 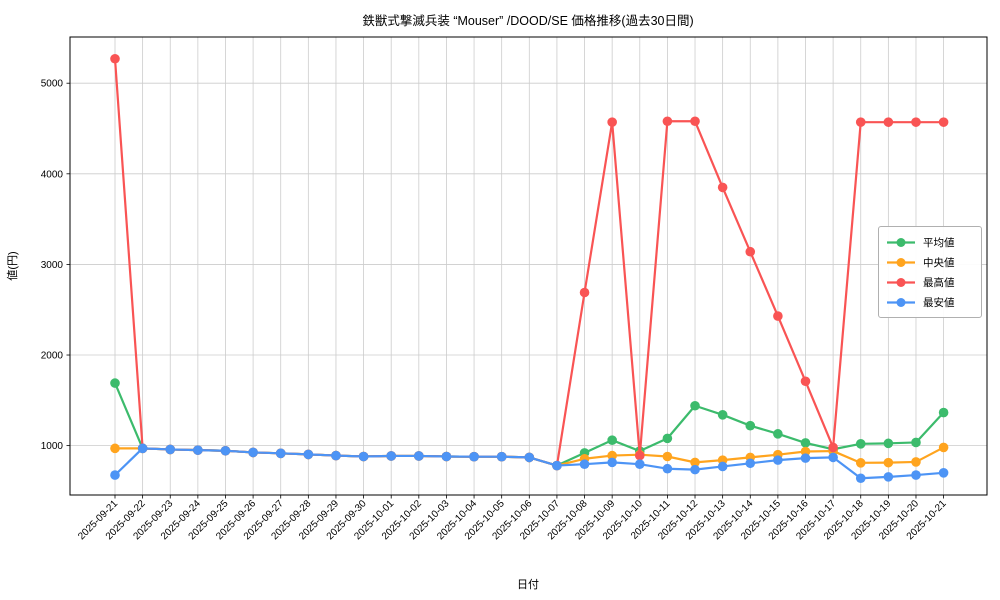 I want to click on legend-label: 中央値, so click(x=939, y=262).